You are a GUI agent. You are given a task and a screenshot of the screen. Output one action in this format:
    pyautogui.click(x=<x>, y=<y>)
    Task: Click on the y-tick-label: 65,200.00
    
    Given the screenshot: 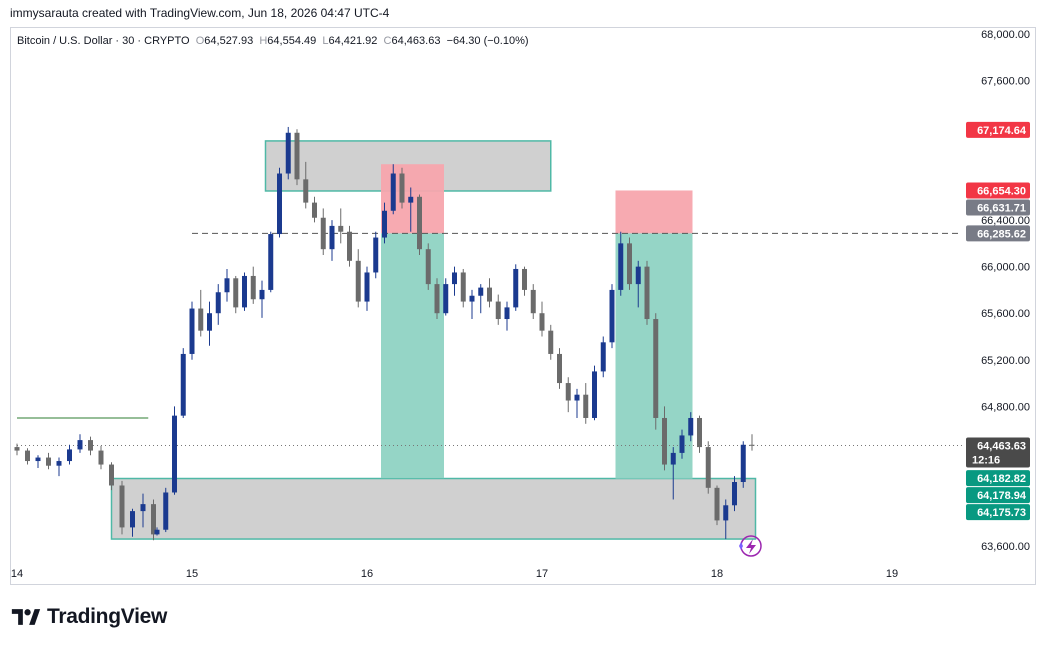 What is the action you would take?
    pyautogui.click(x=1005, y=361)
    